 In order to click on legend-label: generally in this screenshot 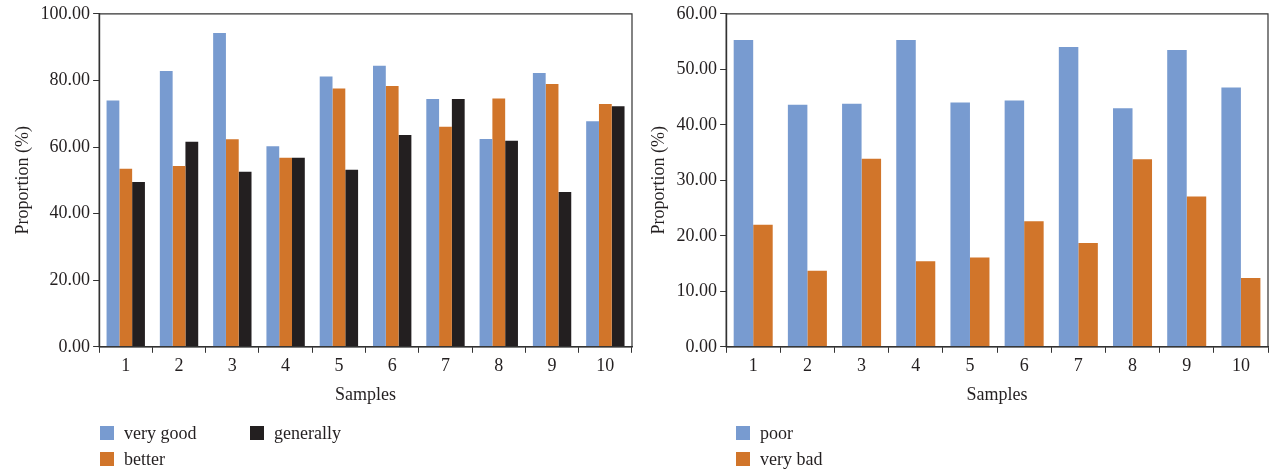, I will do `click(307, 433)`.